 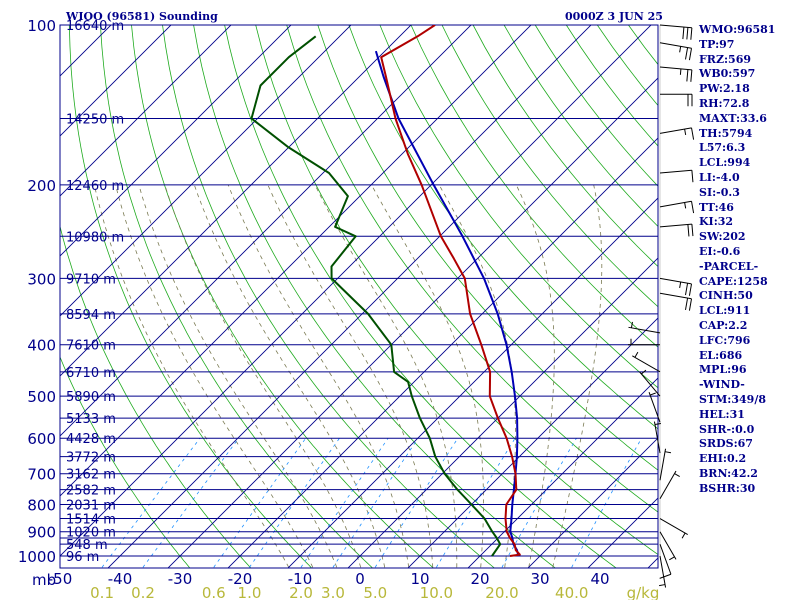 What do you see at coordinates (214, 592) in the screenshot?
I see `mixing-ratio-label: 0.6` at bounding box center [214, 592].